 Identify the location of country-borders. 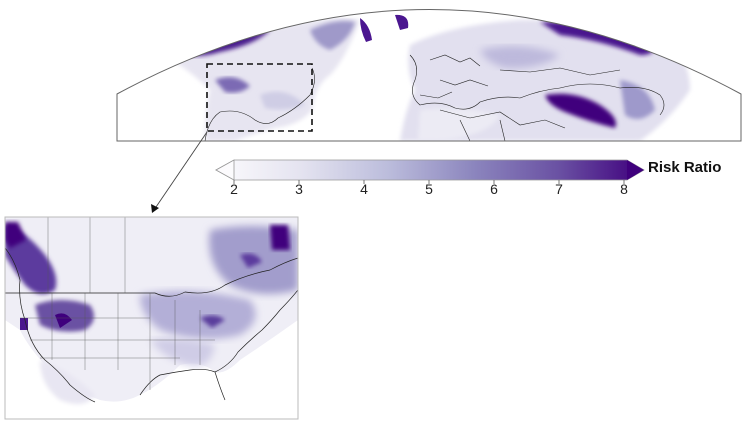
(434, 97).